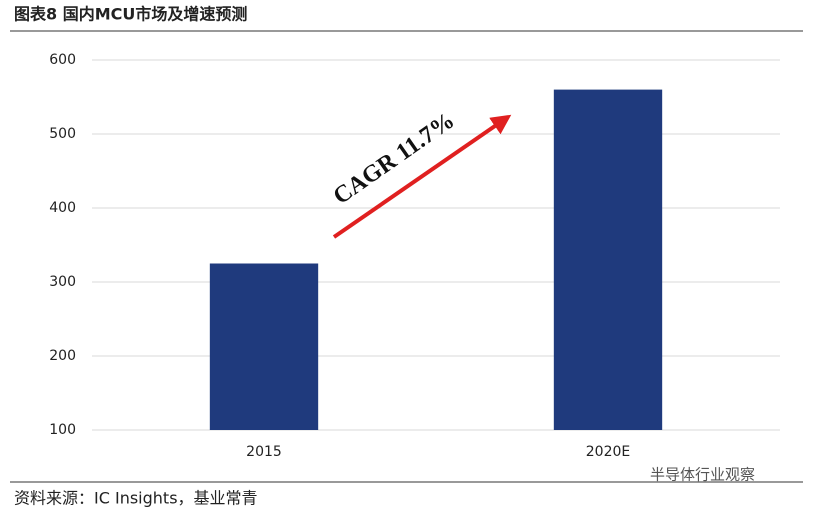 Image resolution: width=813 pixels, height=512 pixels. Describe the element at coordinates (62, 134) in the screenshot. I see `y-tick-label: 500` at that location.